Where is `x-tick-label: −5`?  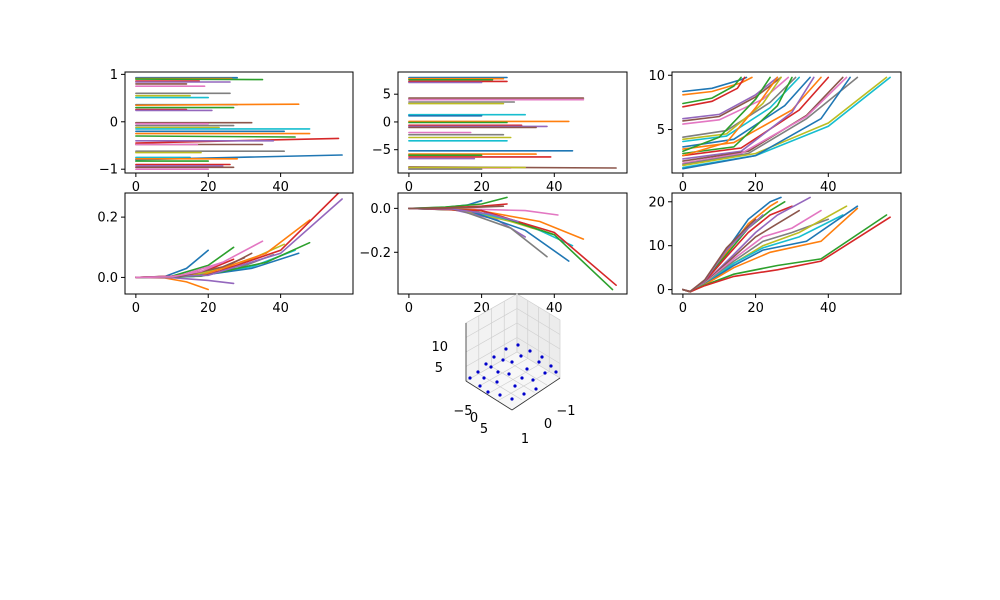 x-tick-label: −5 is located at coordinates (462, 411).